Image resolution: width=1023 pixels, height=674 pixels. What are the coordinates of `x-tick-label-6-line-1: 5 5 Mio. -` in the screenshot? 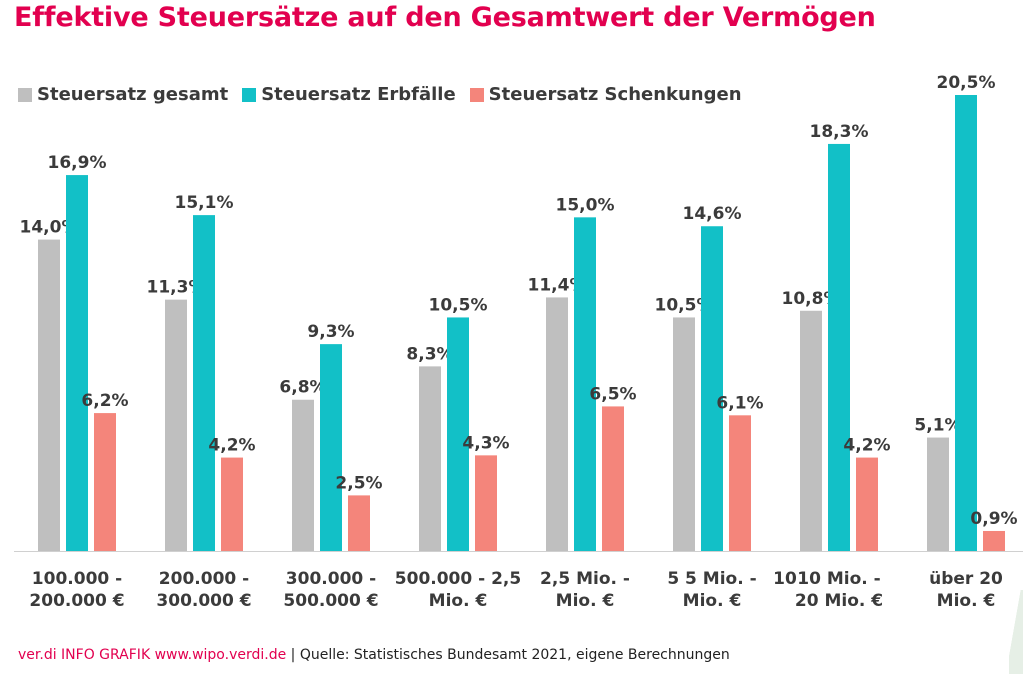 It's located at (711, 579).